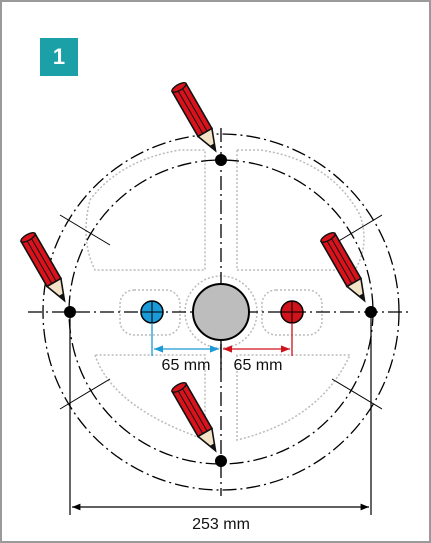 The image size is (431, 543). I want to click on left-offset-label: 65 mm, so click(186, 365).